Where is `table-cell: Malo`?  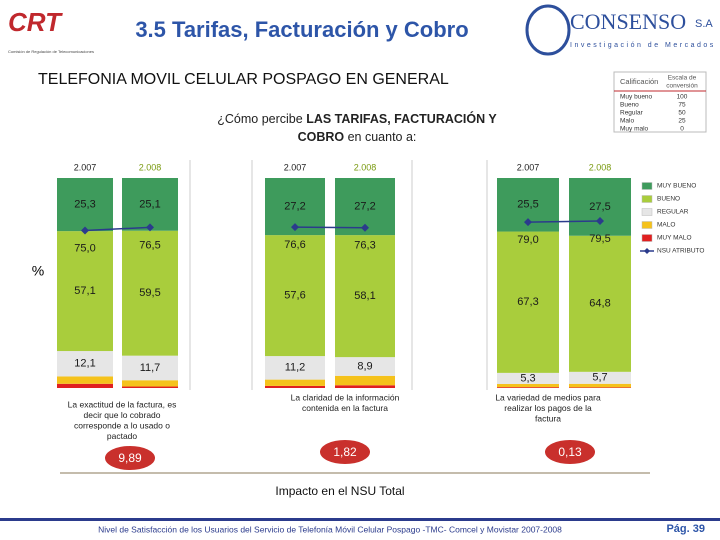 table-cell: Malo is located at coordinates (627, 121).